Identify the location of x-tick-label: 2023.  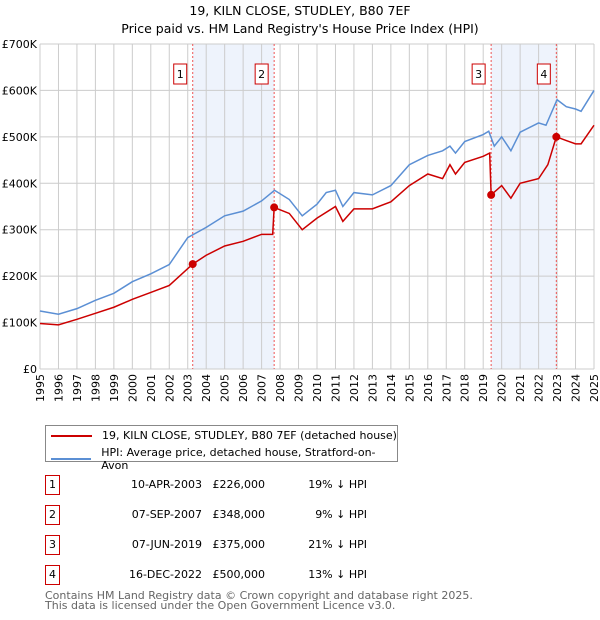
(557, 388).